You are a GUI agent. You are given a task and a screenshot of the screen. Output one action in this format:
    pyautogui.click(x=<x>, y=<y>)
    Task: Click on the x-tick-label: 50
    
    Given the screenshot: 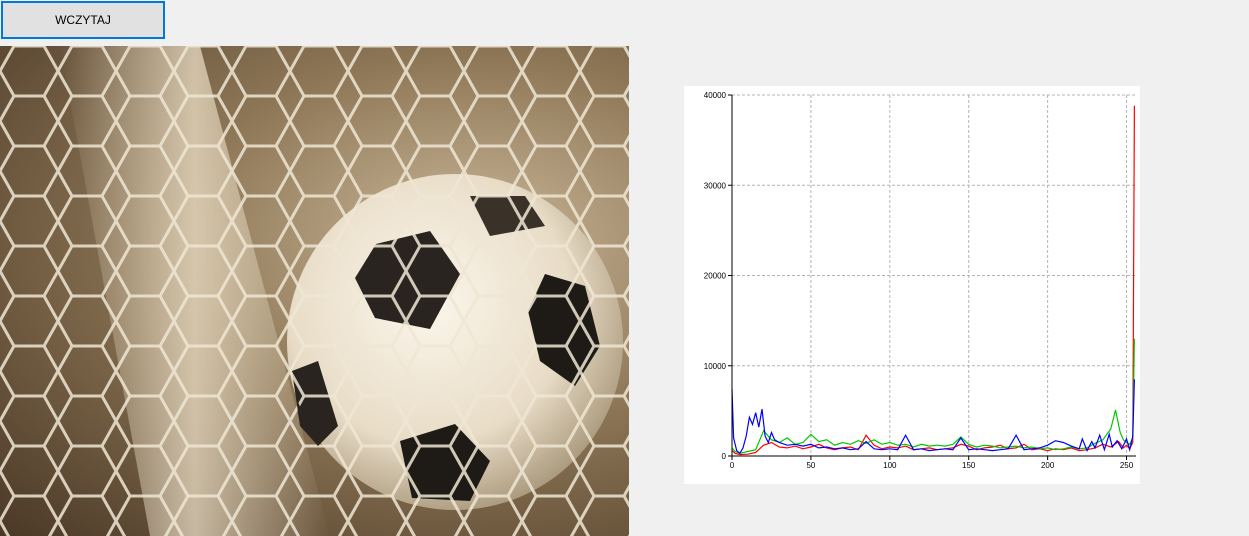 What is the action you would take?
    pyautogui.click(x=810, y=465)
    